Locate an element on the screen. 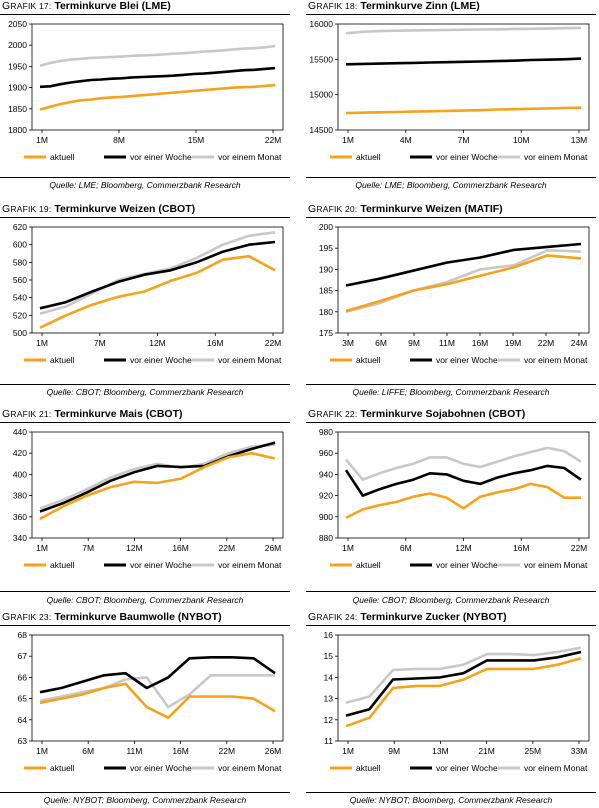  y-tick-label: 15500 is located at coordinates (321, 59).